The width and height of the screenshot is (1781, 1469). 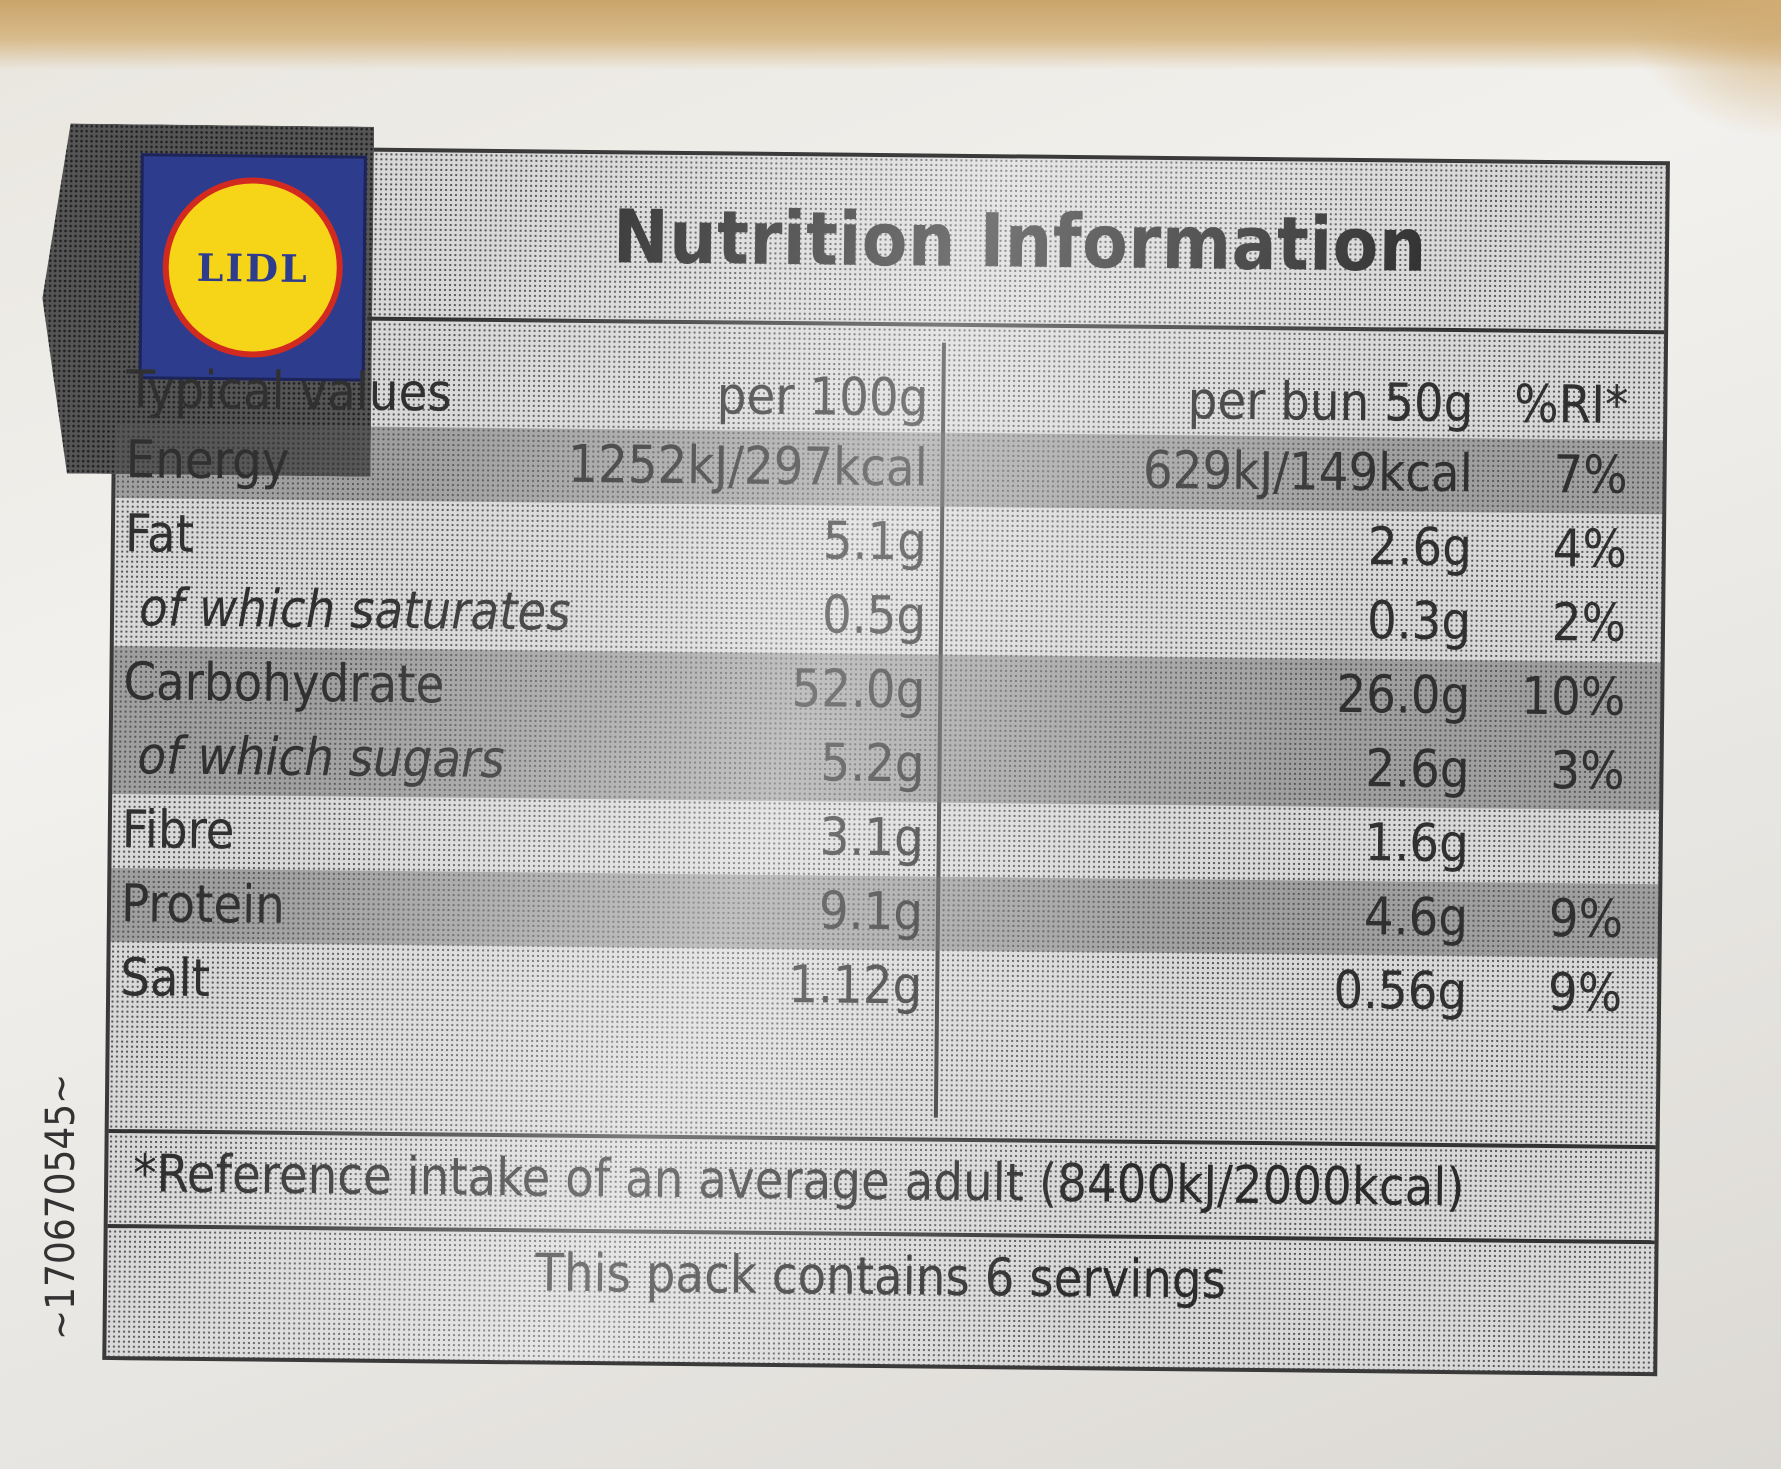 What do you see at coordinates (1701, 70) in the screenshot?
I see `bread-background-corner` at bounding box center [1701, 70].